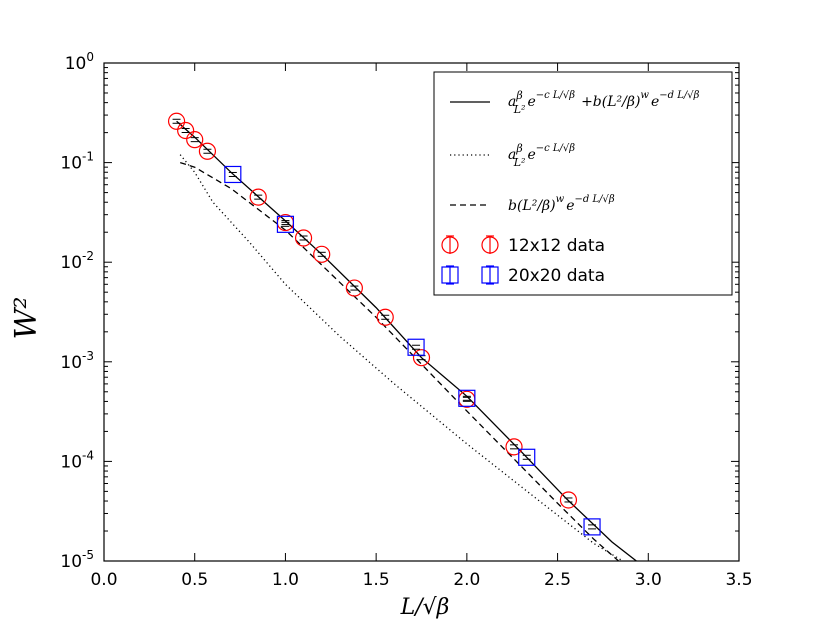  What do you see at coordinates (77, 460) in the screenshot?
I see `y-tick-label: 10⁻⁴` at bounding box center [77, 460].